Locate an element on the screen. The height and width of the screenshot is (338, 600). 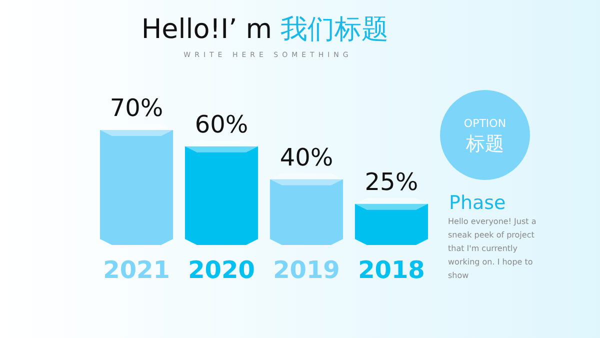
text: Hello everyone! Just a sneak peek of project that I'm currently working on. I hope to show is located at coordinates (492, 248).